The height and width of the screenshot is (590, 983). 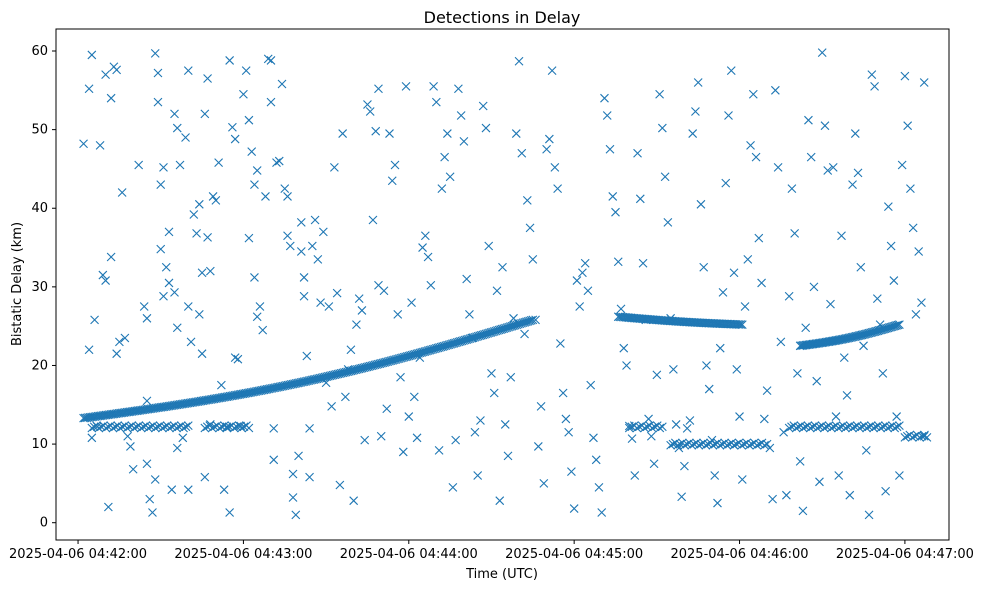 What do you see at coordinates (409, 554) in the screenshot?
I see `x-tick-label: 2025-04-06 04:44:00` at bounding box center [409, 554].